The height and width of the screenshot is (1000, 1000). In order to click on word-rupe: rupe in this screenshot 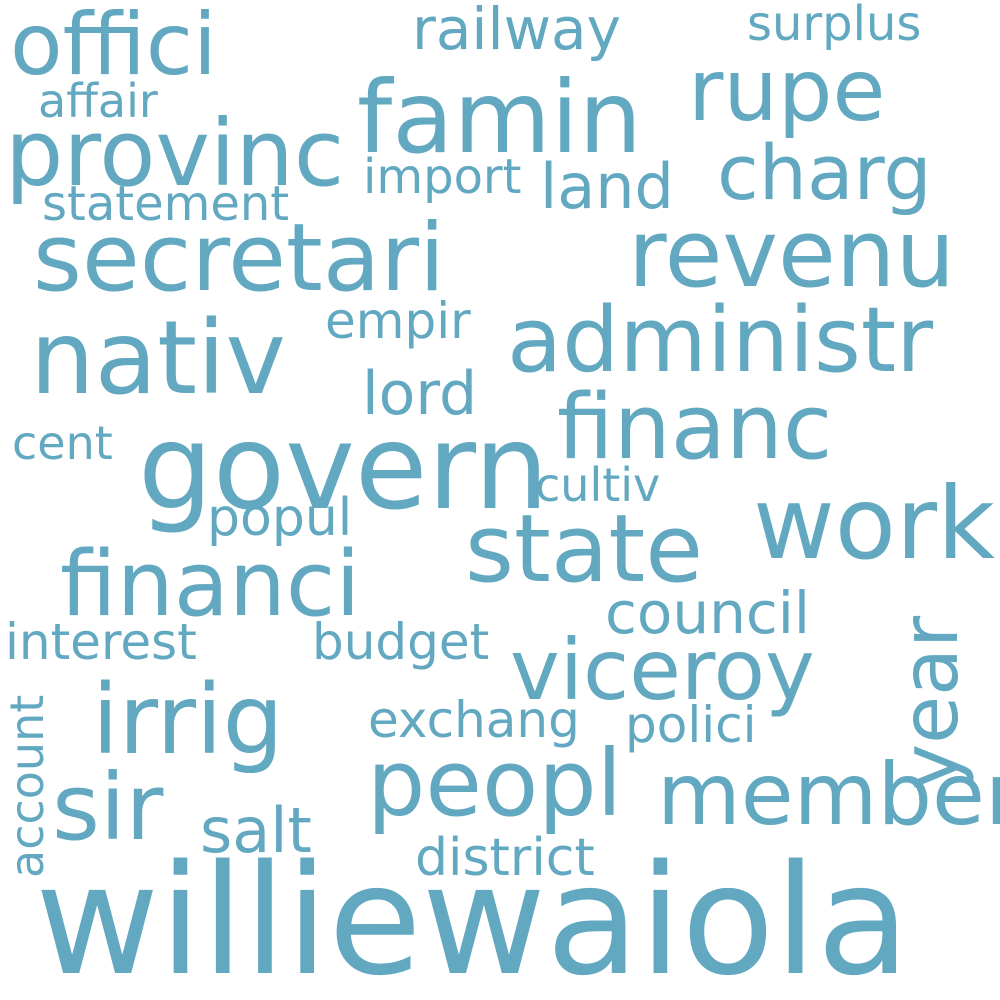, I will do `click(787, 91)`.